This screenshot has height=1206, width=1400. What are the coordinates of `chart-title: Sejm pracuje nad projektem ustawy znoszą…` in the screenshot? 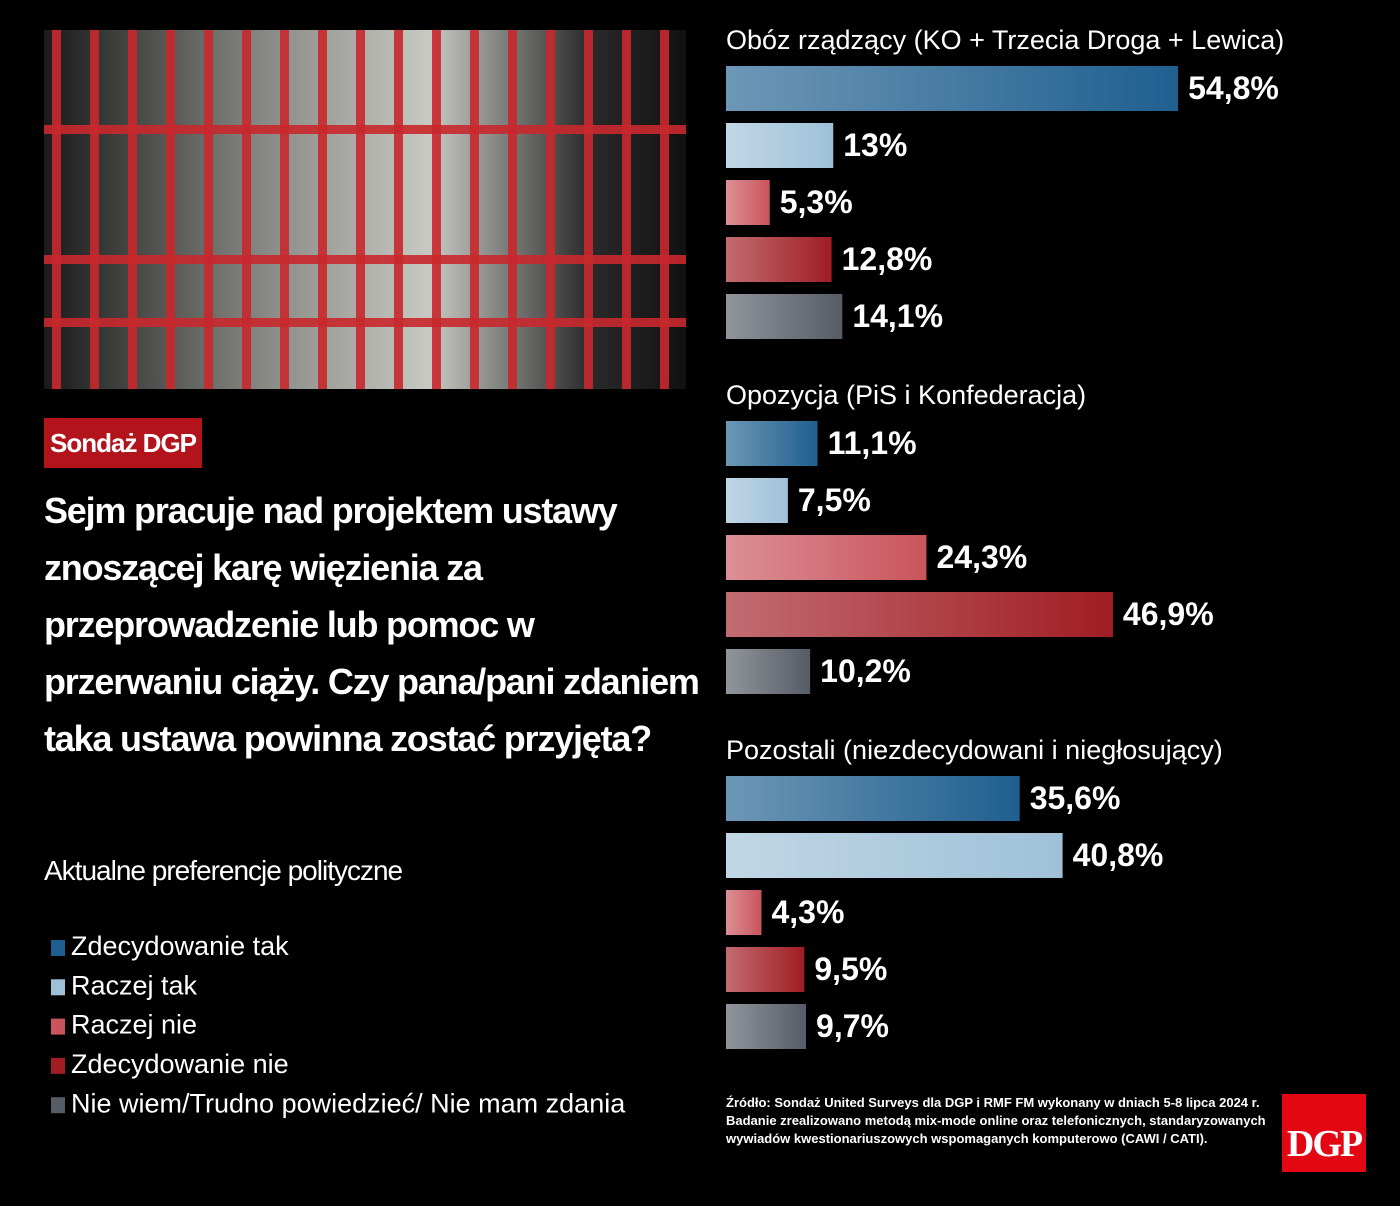 It's located at (372, 624).